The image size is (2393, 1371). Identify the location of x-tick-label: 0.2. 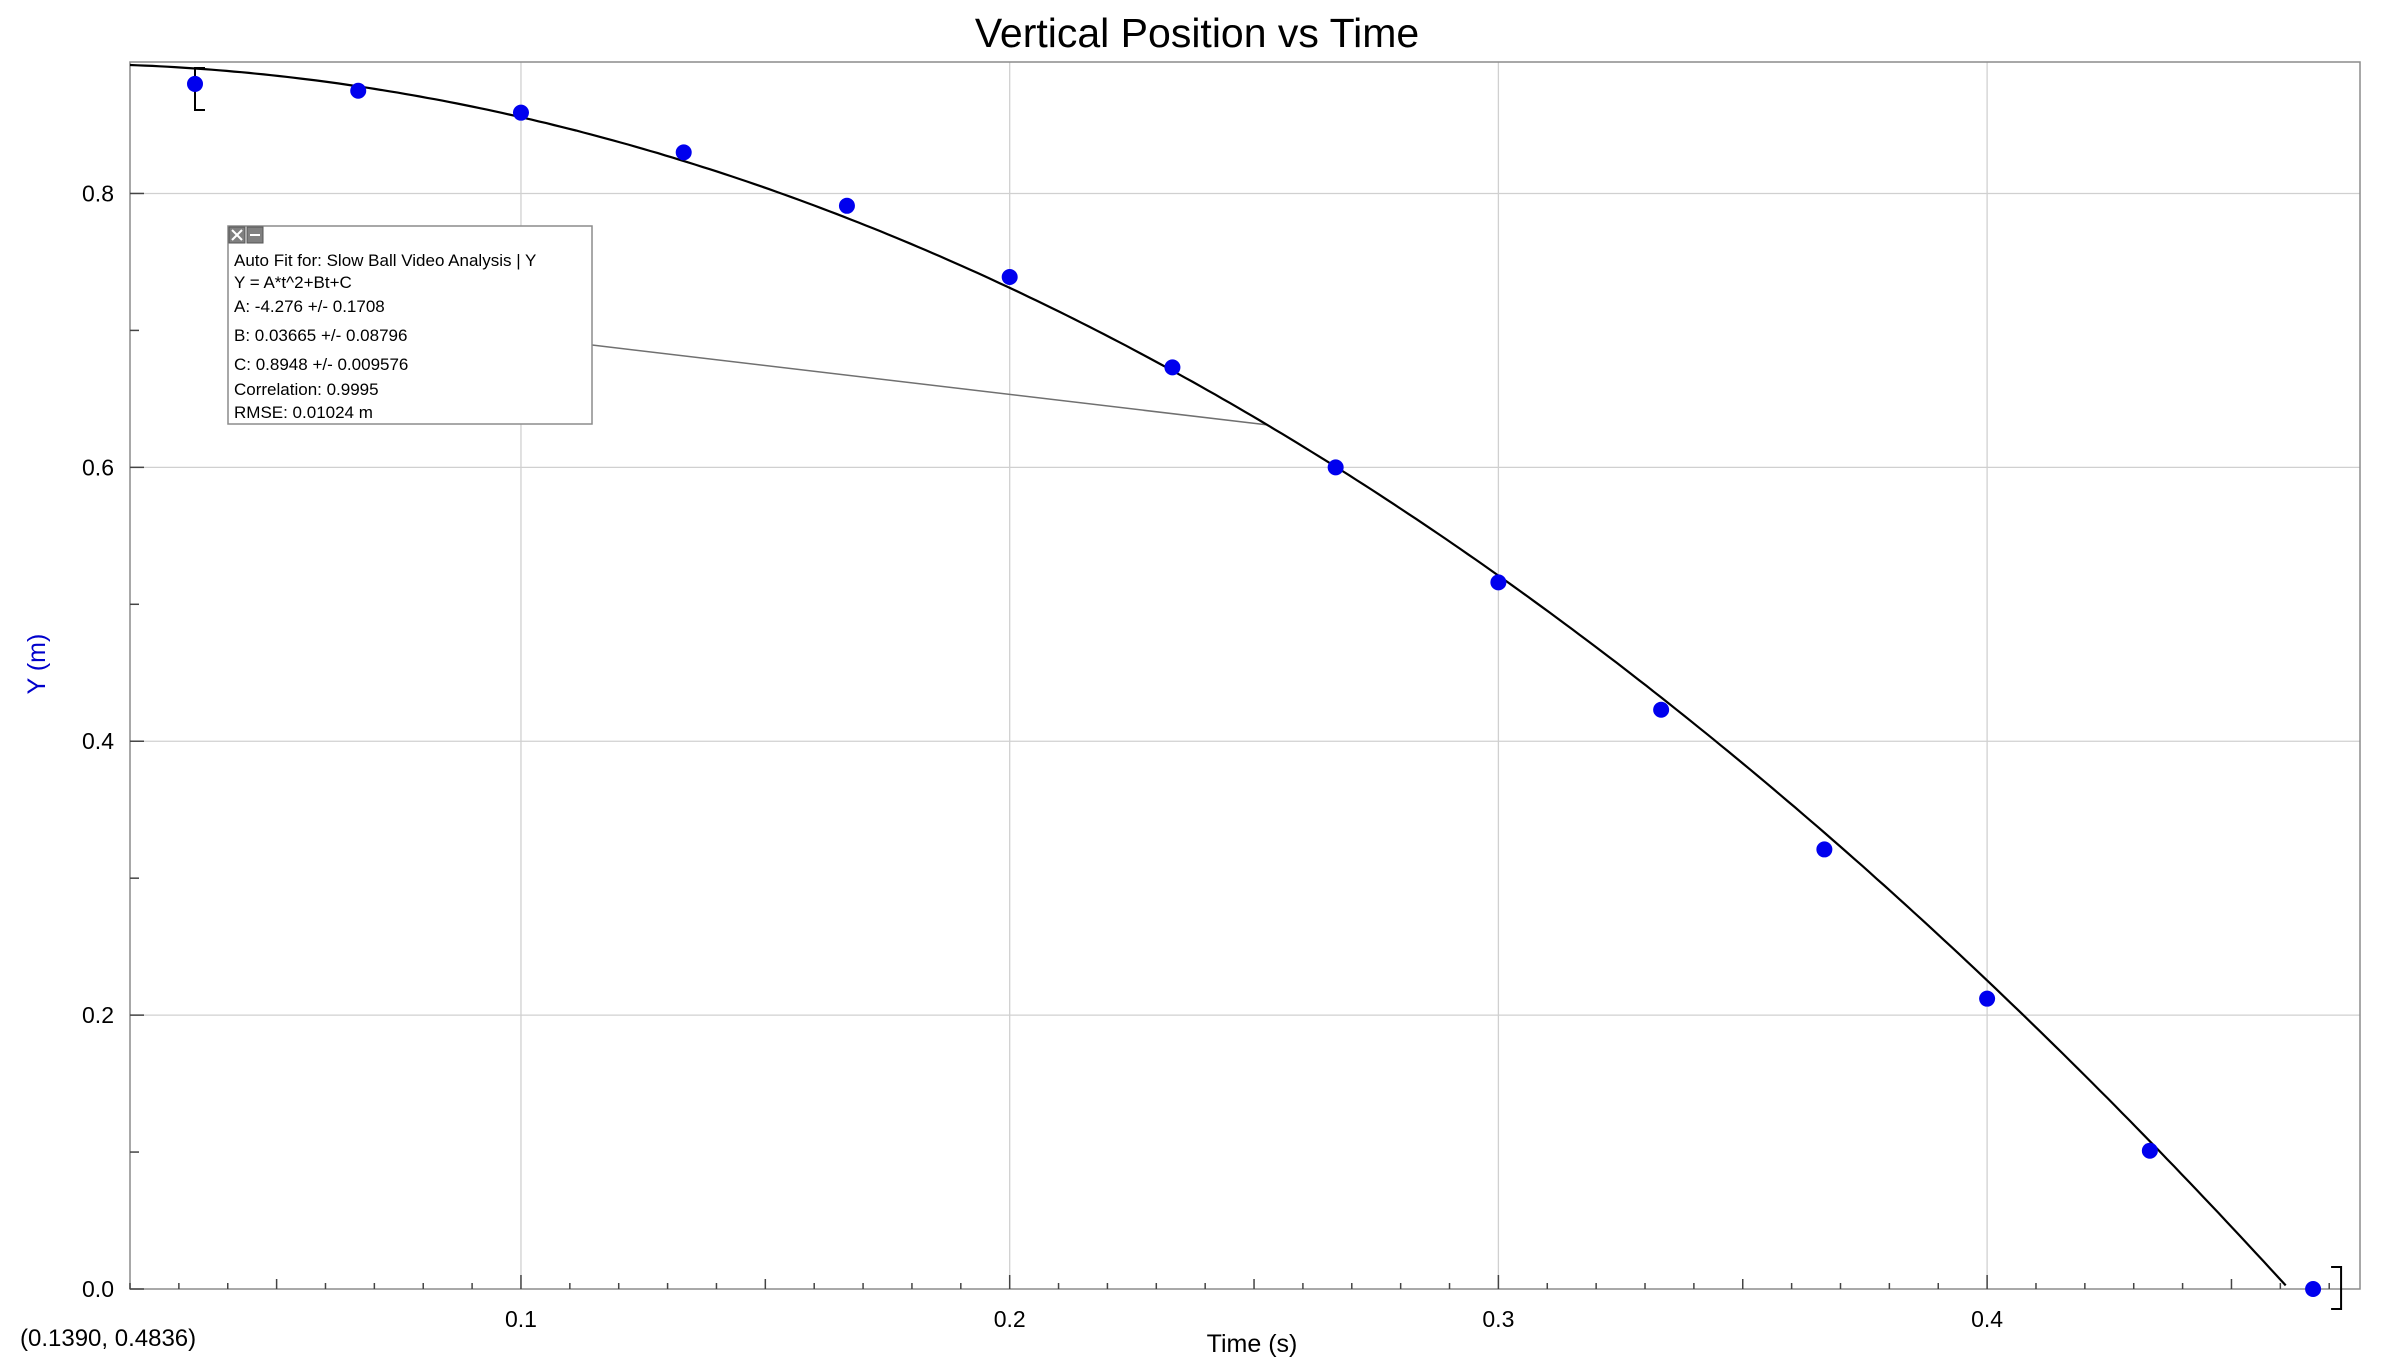
(1010, 1319).